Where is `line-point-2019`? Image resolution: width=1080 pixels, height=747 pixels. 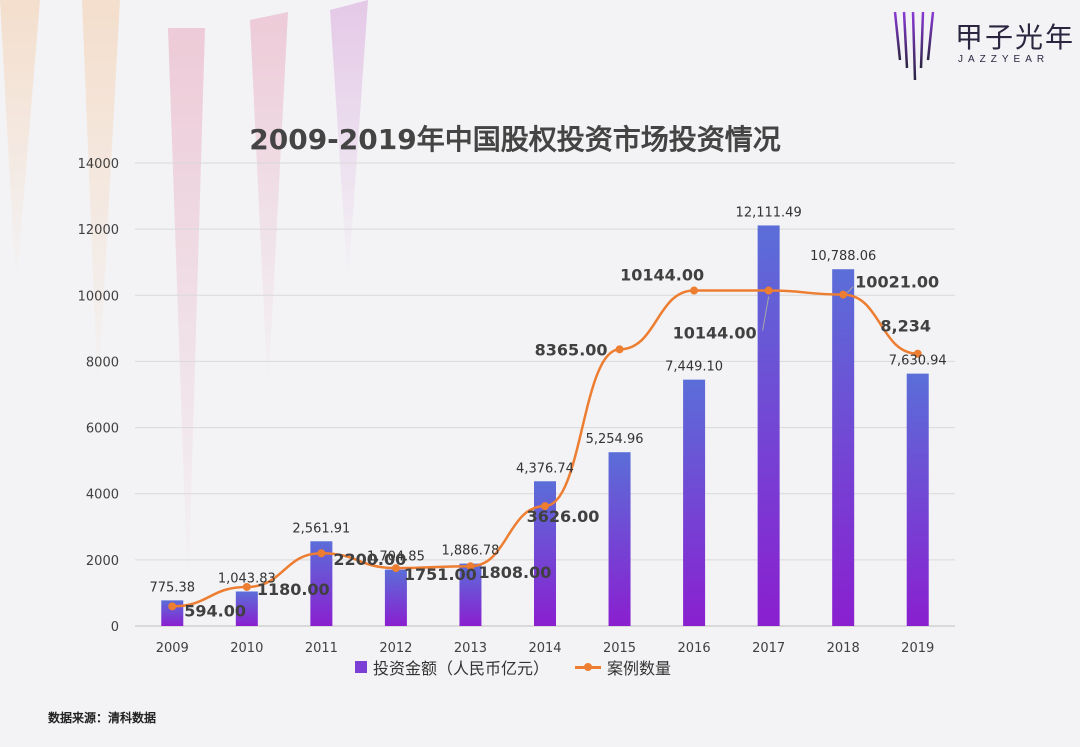
line-point-2019 is located at coordinates (917, 353).